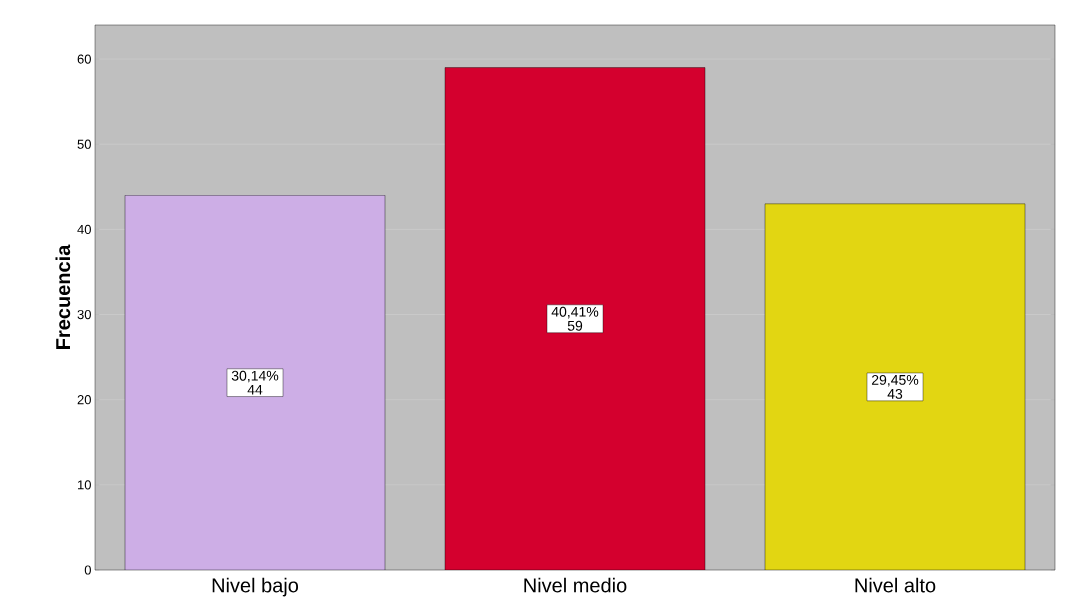 This screenshot has width=1070, height=610. What do you see at coordinates (895, 386) in the screenshot?
I see `data-label: 29,45% 43` at bounding box center [895, 386].